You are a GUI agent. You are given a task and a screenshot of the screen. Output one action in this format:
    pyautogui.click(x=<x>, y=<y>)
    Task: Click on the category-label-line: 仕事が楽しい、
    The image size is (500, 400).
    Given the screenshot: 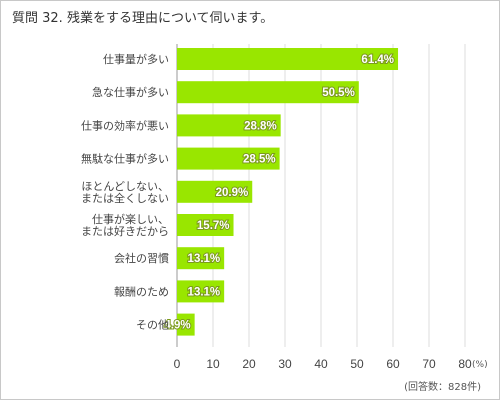 What is the action you would take?
    pyautogui.click(x=130, y=219)
    